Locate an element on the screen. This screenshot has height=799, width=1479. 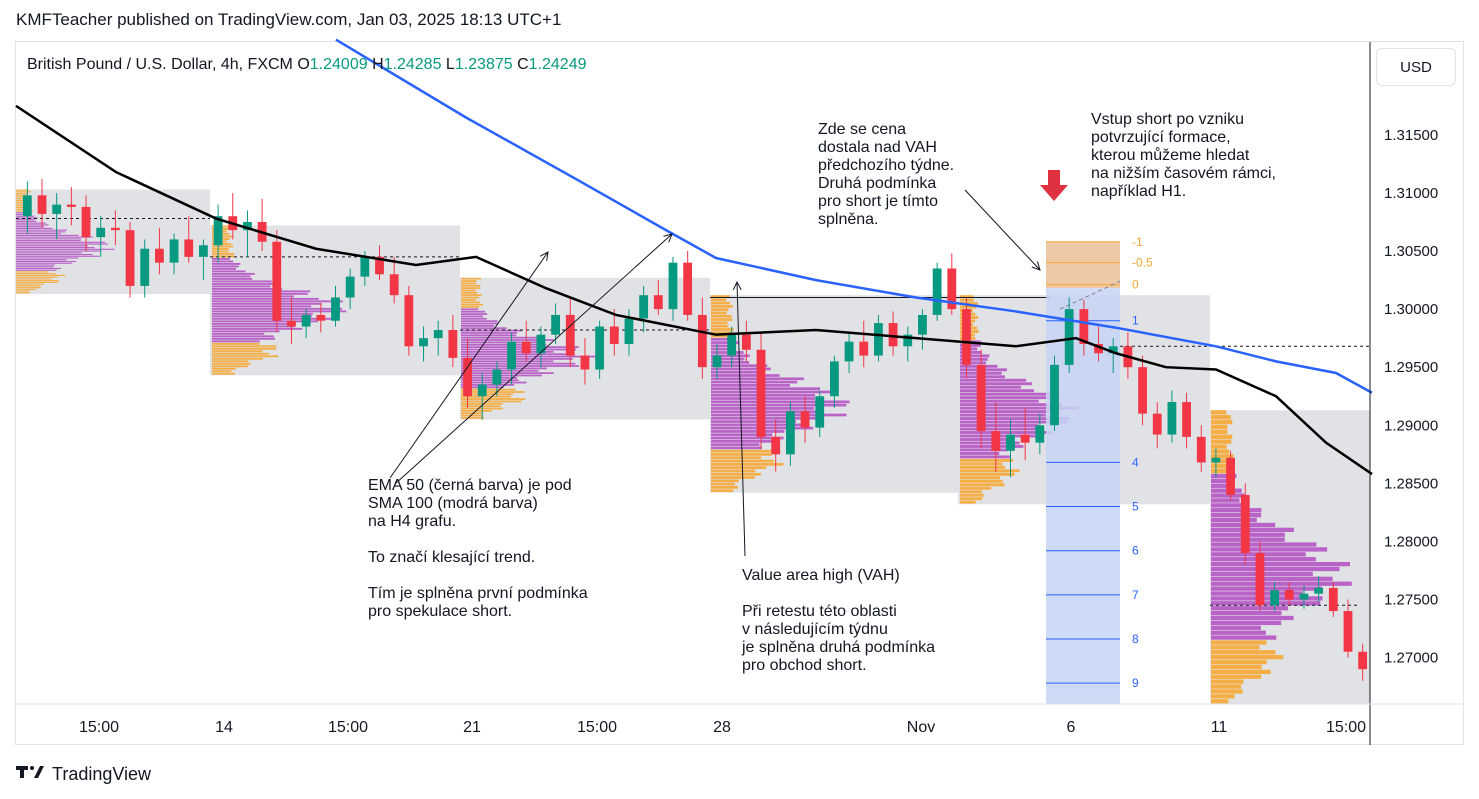
down-arrow-icon is located at coordinates (1054, 185).